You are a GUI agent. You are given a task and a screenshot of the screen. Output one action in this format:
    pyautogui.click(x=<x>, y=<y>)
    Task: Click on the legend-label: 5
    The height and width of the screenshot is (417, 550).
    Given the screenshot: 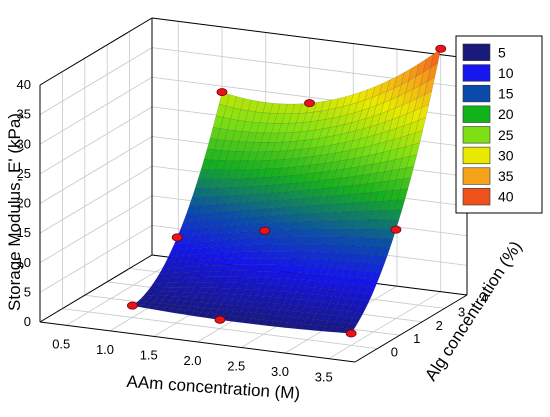 What is the action you would take?
    pyautogui.click(x=502, y=52)
    